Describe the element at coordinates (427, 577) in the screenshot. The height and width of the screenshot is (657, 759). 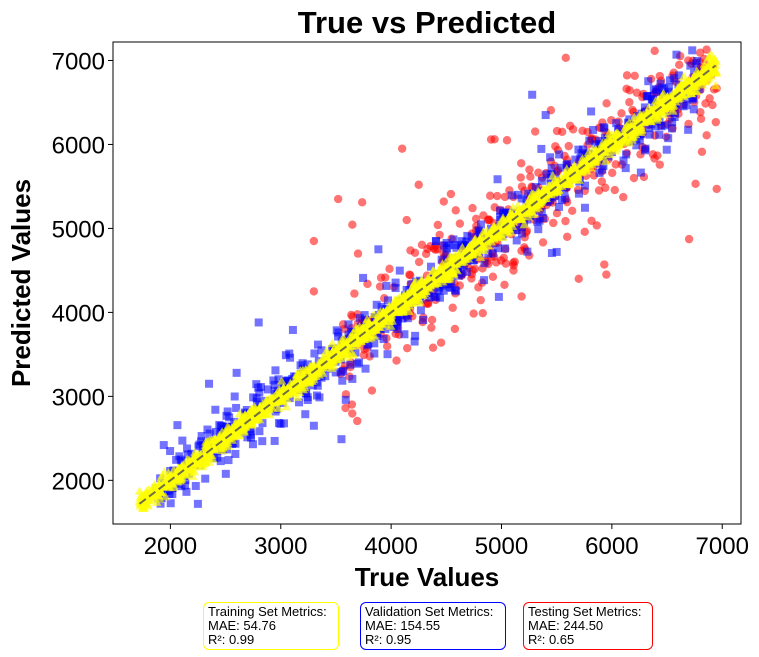
I see `x-axis-label: True Values` at that location.